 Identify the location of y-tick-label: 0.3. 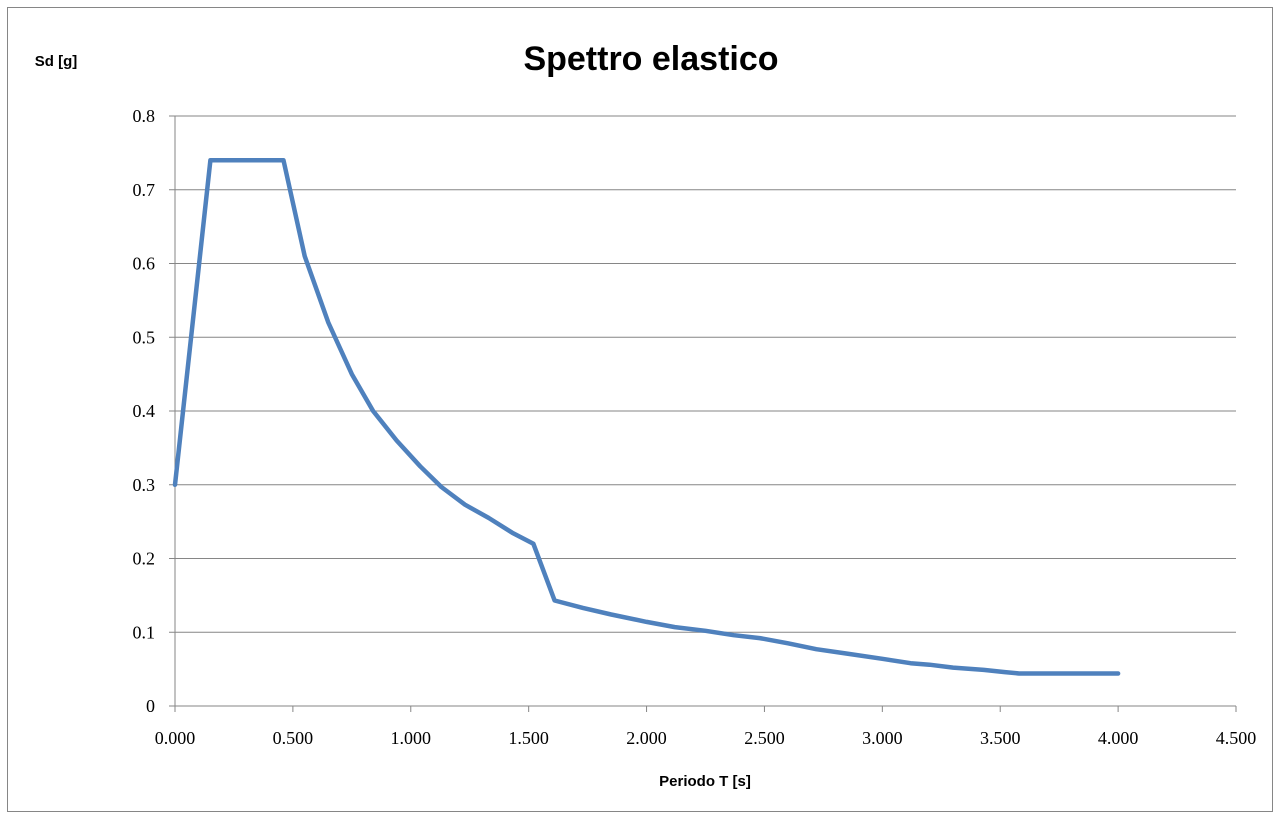
(144, 485).